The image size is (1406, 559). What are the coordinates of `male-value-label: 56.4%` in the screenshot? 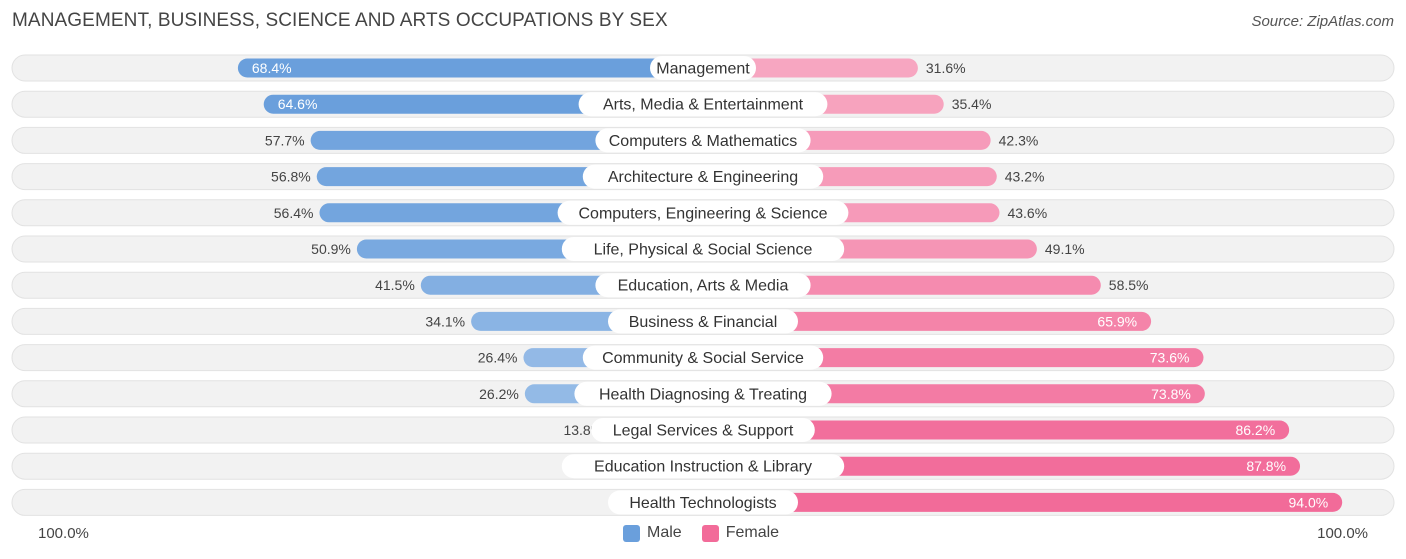 It's located at (294, 213).